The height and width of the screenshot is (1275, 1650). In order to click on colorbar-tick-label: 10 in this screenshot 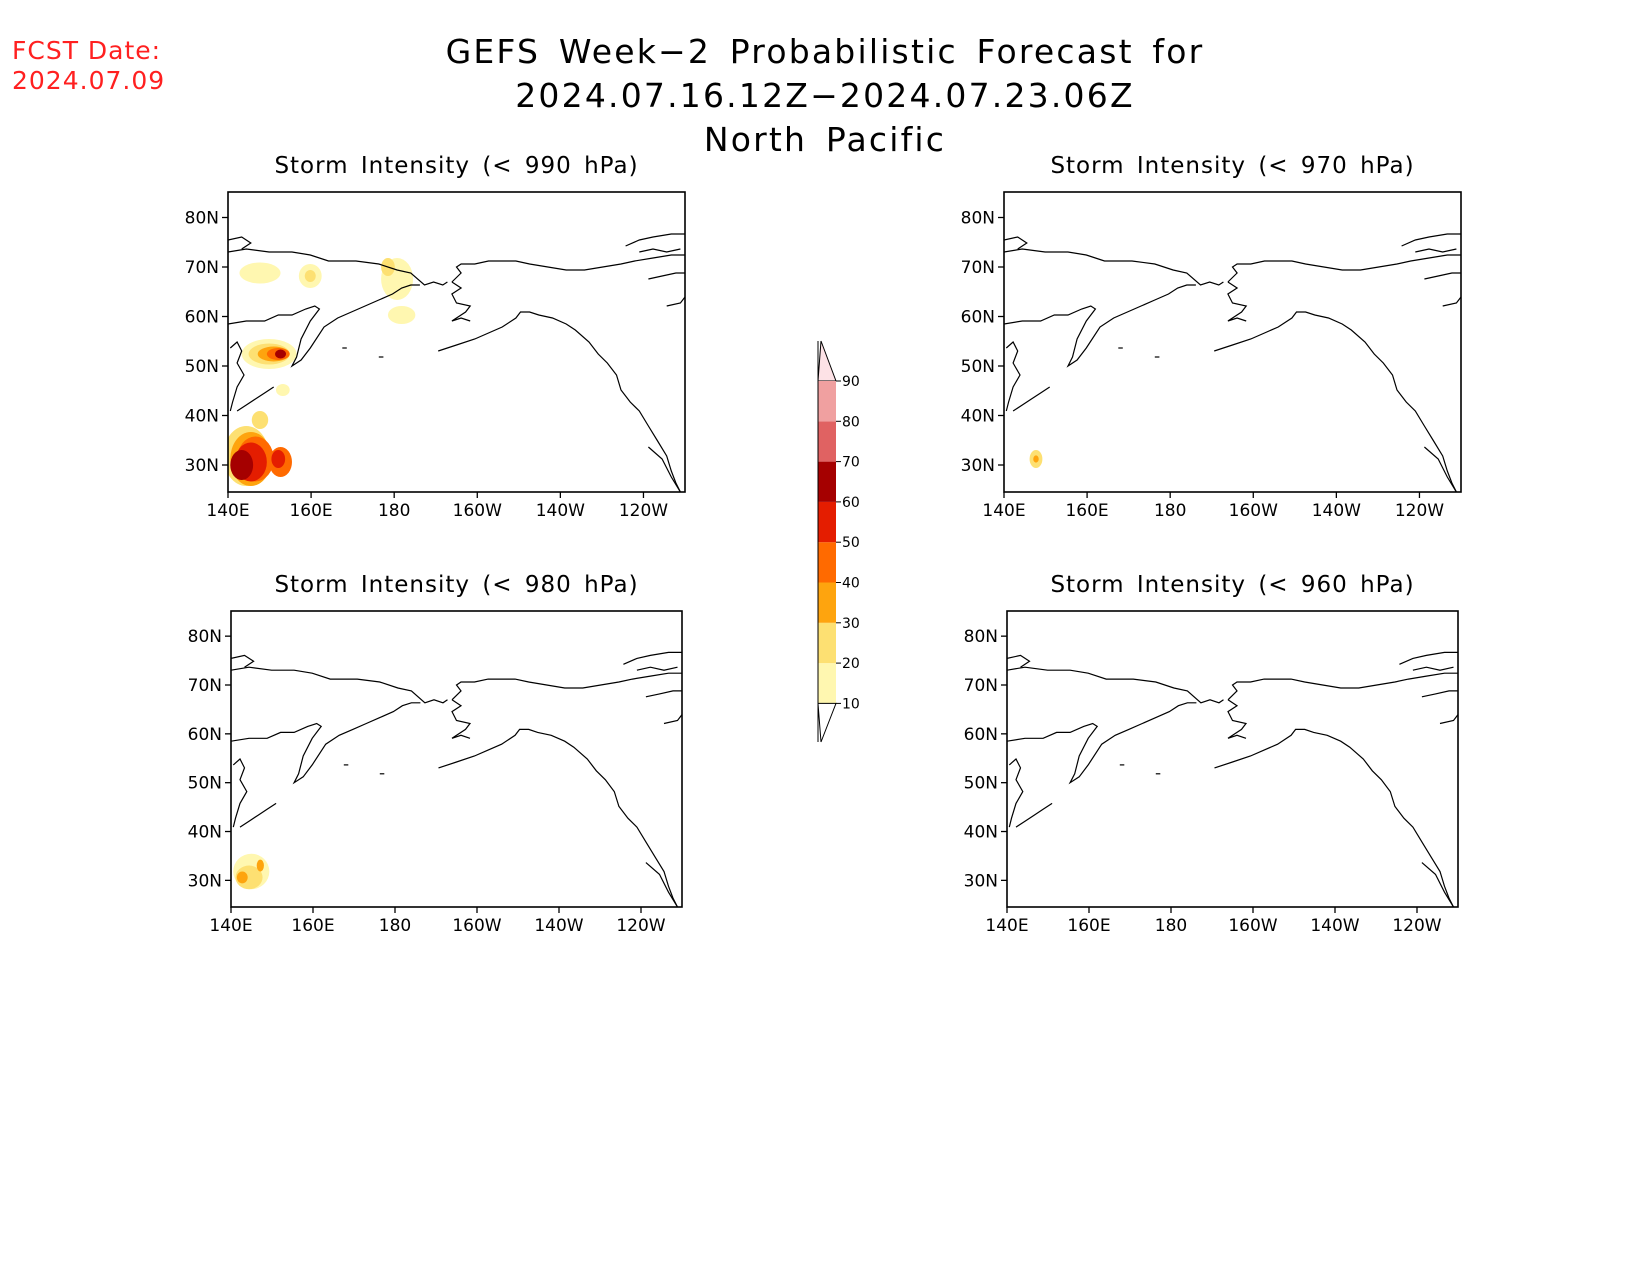, I will do `click(851, 704)`.